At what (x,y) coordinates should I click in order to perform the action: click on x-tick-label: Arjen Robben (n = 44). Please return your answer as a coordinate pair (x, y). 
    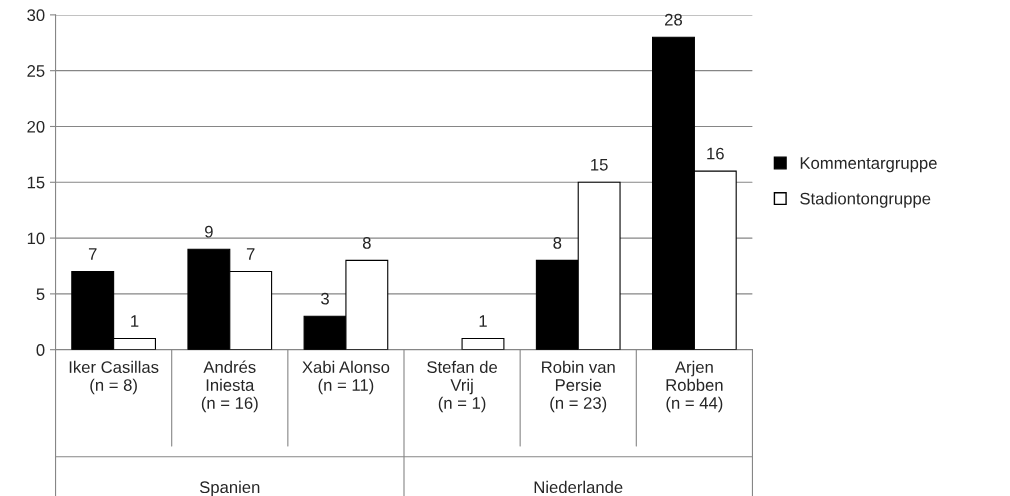
    Looking at the image, I should click on (694, 386).